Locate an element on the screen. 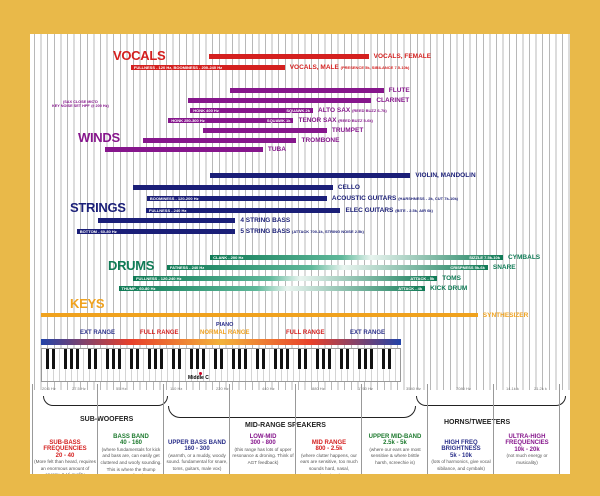  piano-range-ext-low: EXT RANGE is located at coordinates (98, 333).